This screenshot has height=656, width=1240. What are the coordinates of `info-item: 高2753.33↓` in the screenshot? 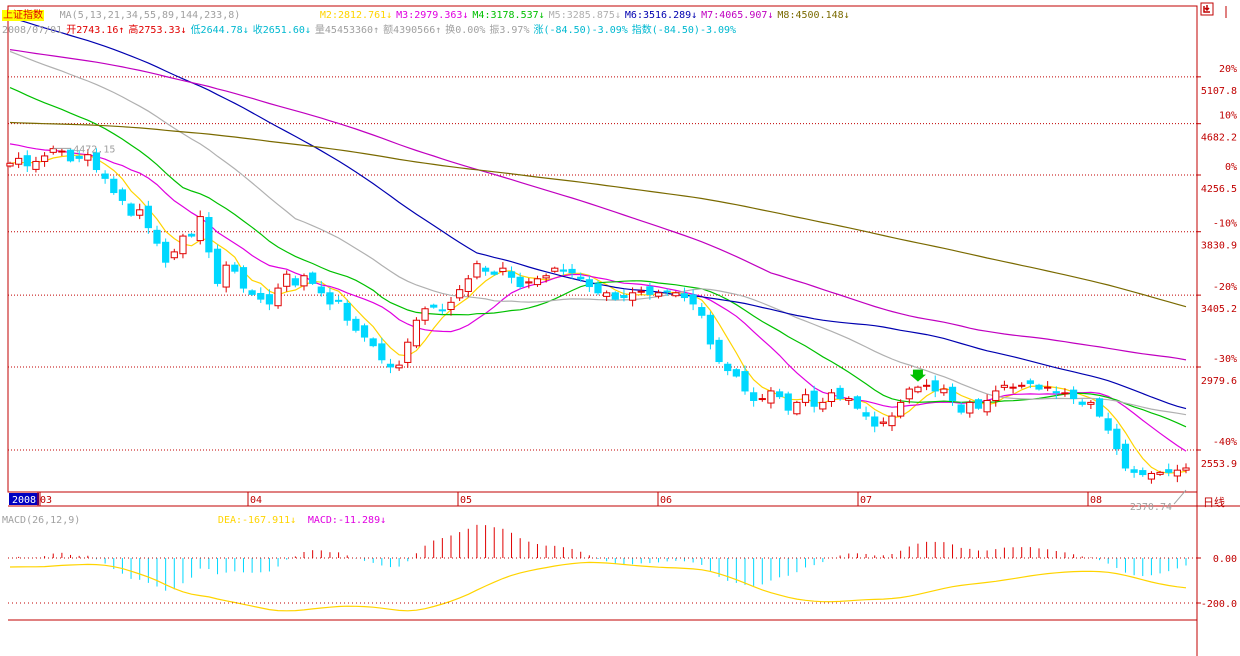 It's located at (157, 30).